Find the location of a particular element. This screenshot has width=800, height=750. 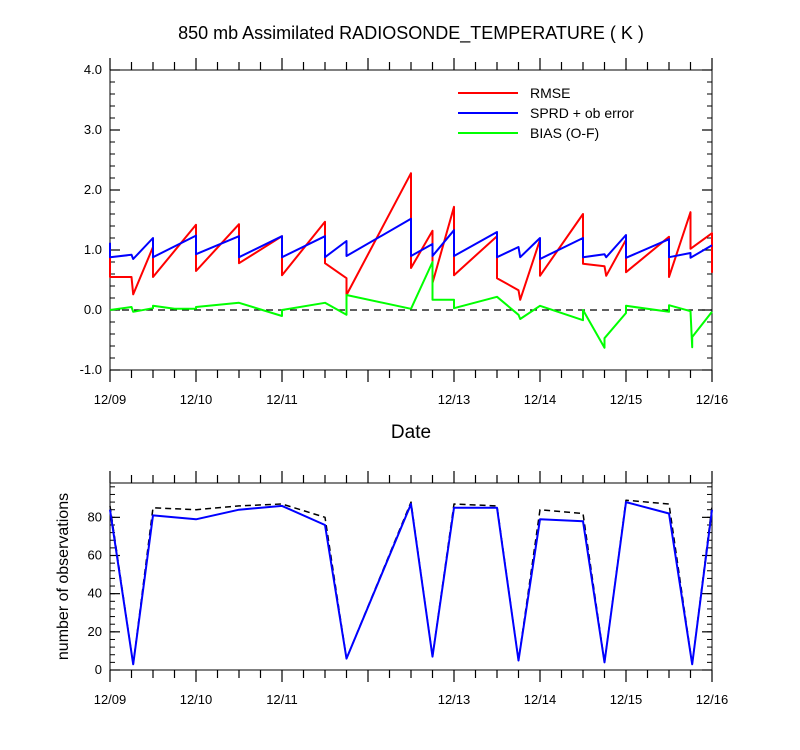

y-axis-label: number of observations is located at coordinates (63, 576).